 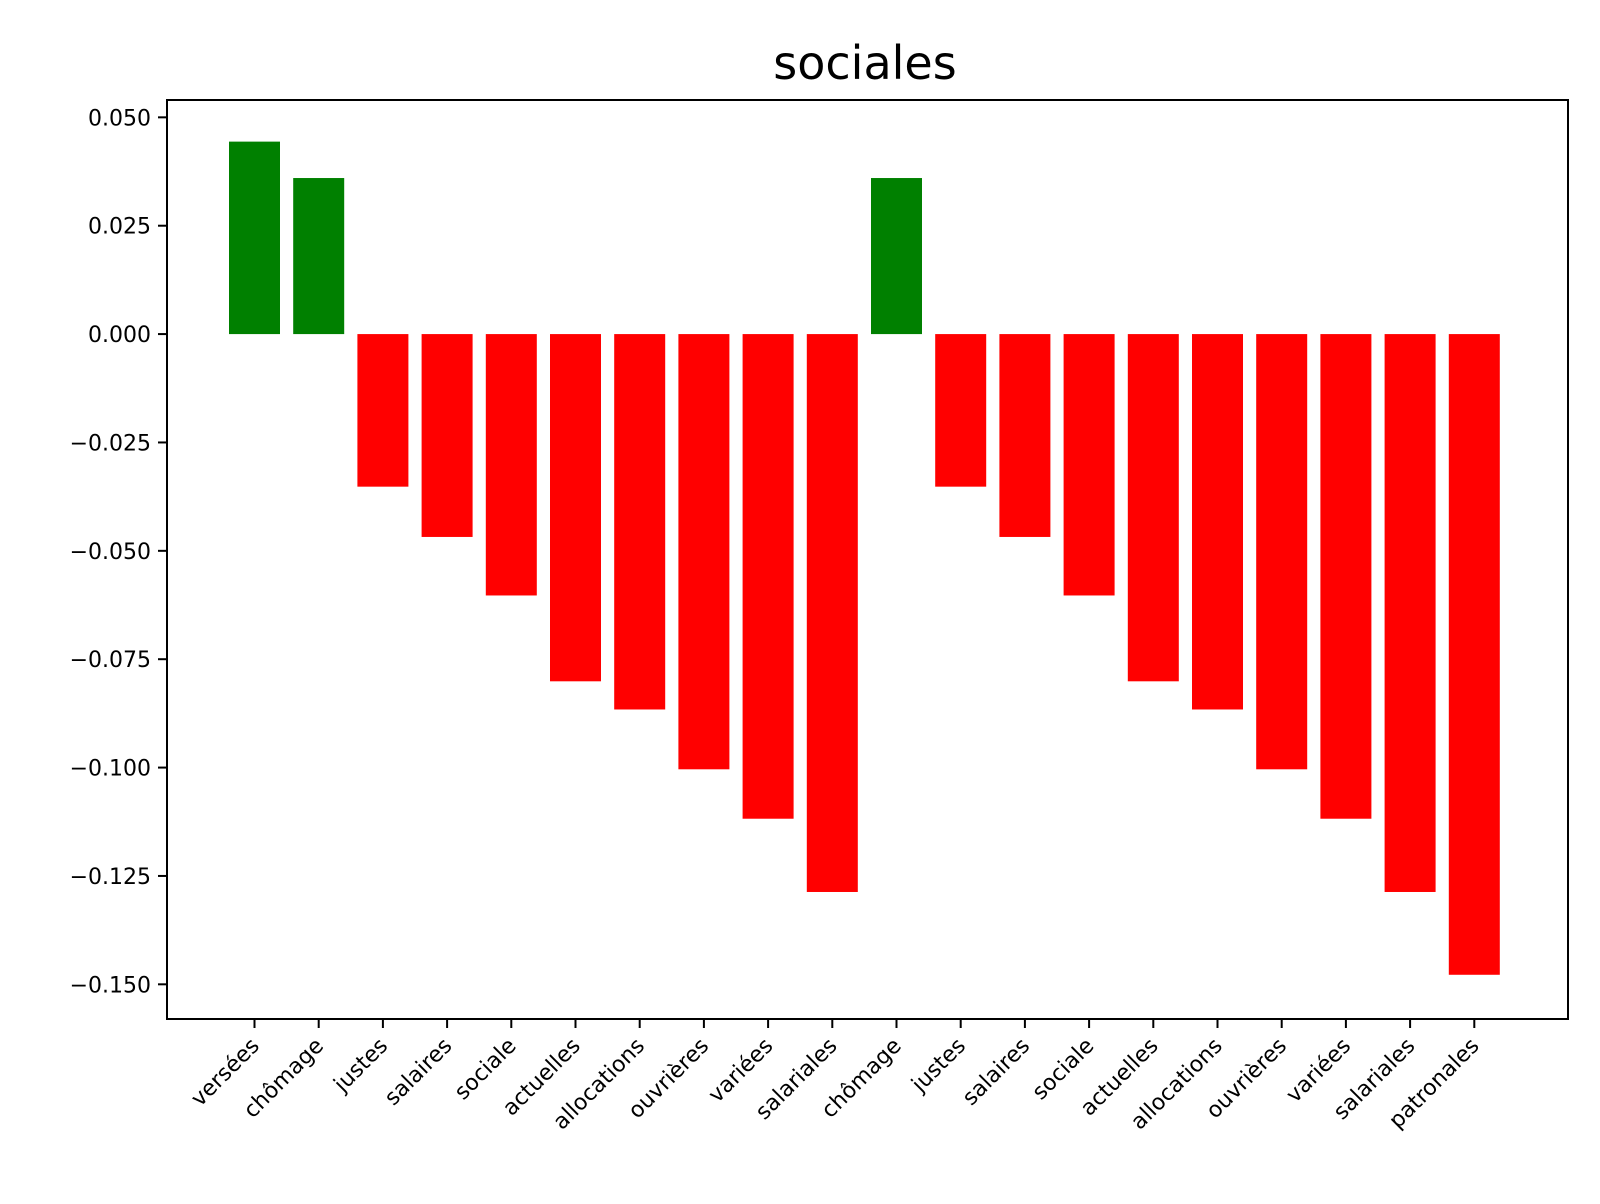 What do you see at coordinates (511, 465) in the screenshot?
I see `bar-5-sociale` at bounding box center [511, 465].